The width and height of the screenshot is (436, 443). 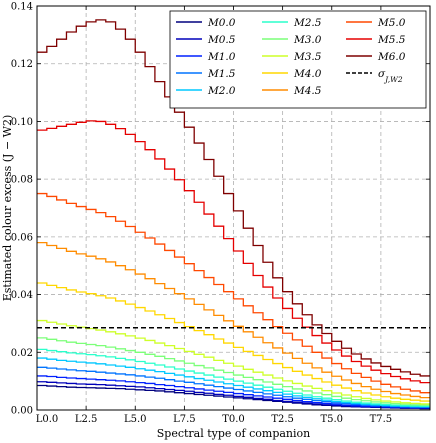 I want to click on legend-label: M3.0, so click(x=307, y=40).